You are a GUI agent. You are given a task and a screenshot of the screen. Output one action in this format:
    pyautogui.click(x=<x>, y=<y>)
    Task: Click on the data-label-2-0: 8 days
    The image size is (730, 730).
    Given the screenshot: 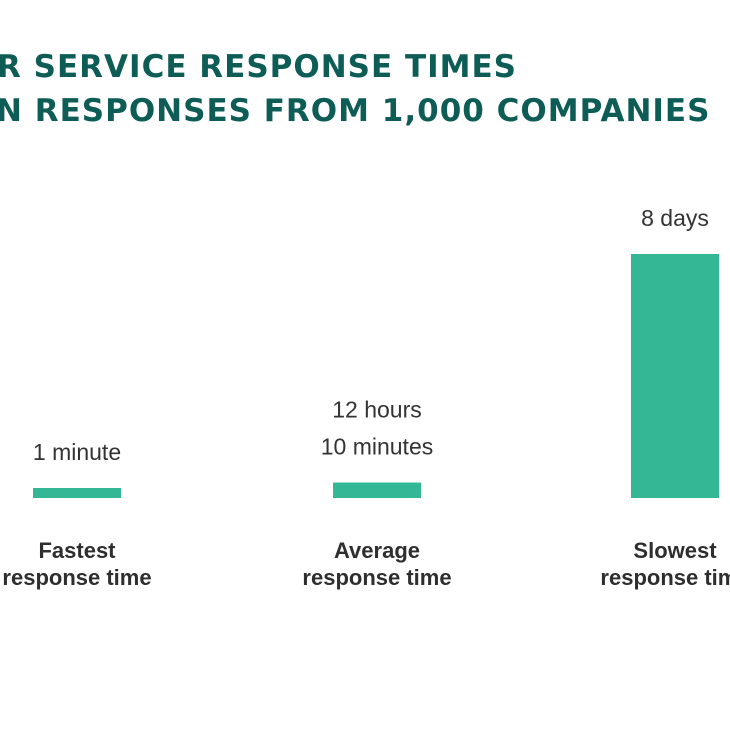 What is the action you would take?
    pyautogui.click(x=675, y=218)
    